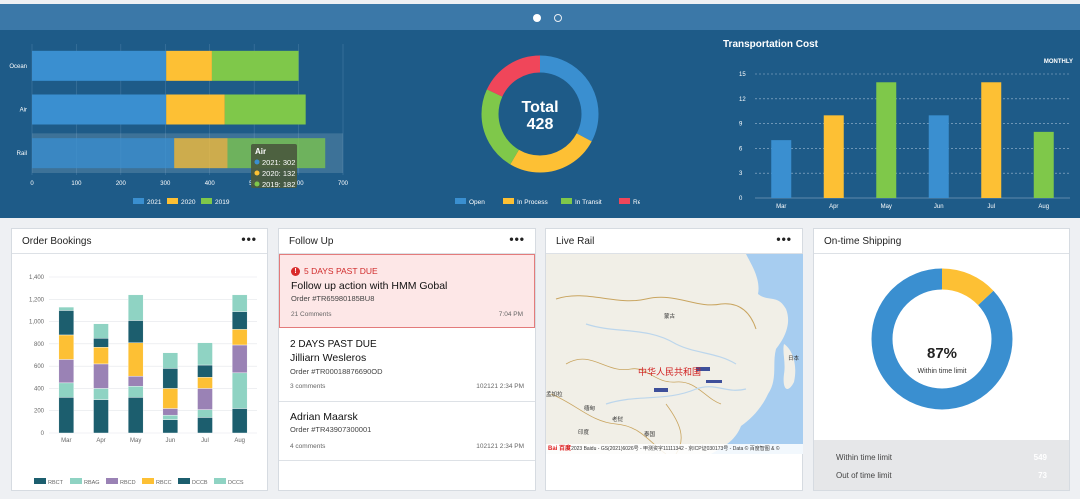  What do you see at coordinates (32, 184) in the screenshot?
I see `x-tick-label: 0` at bounding box center [32, 184].